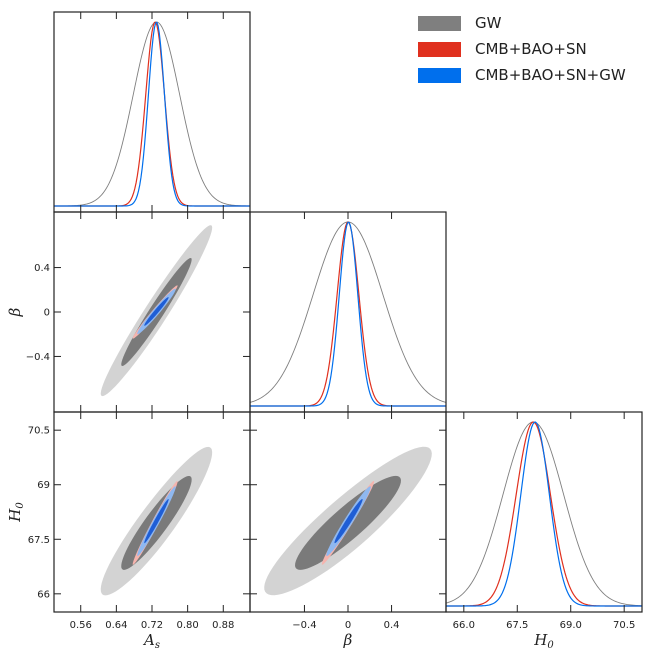 The width and height of the screenshot is (654, 654). Describe the element at coordinates (16, 512) in the screenshot. I see `y-axis-title-H_0: H0` at that location.